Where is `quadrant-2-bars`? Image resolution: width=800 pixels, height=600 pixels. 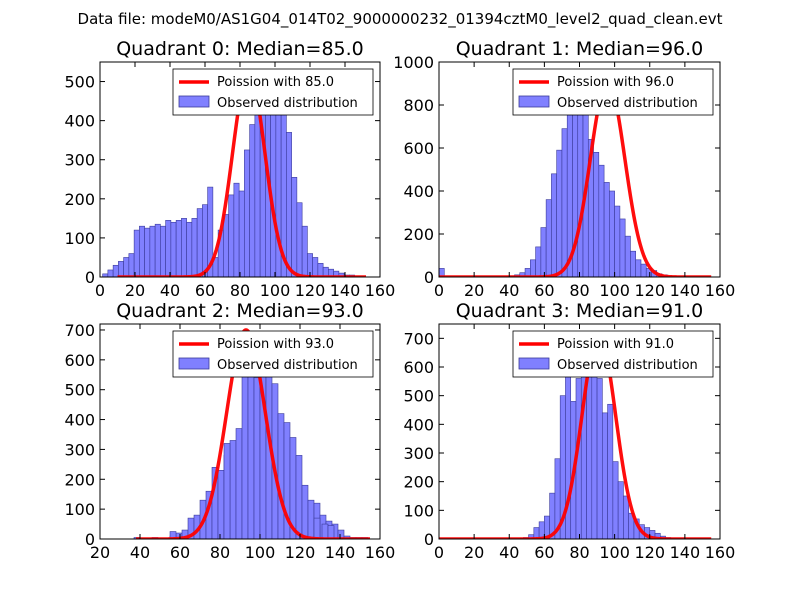
quadrant-2-bars is located at coordinates (251, 446).